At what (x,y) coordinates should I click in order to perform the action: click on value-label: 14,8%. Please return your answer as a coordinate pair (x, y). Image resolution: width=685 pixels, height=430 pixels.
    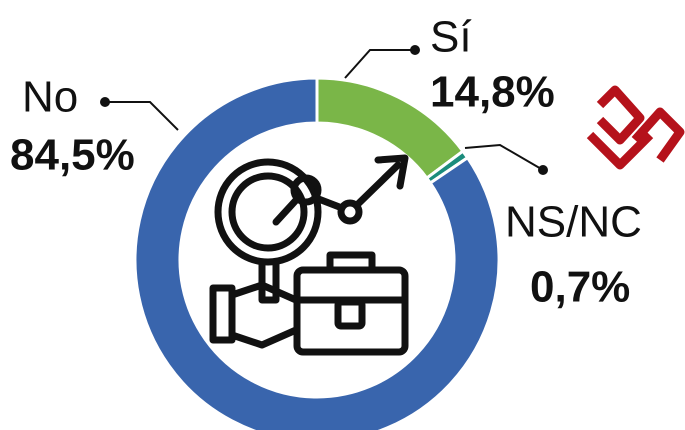
    Looking at the image, I should click on (492, 92).